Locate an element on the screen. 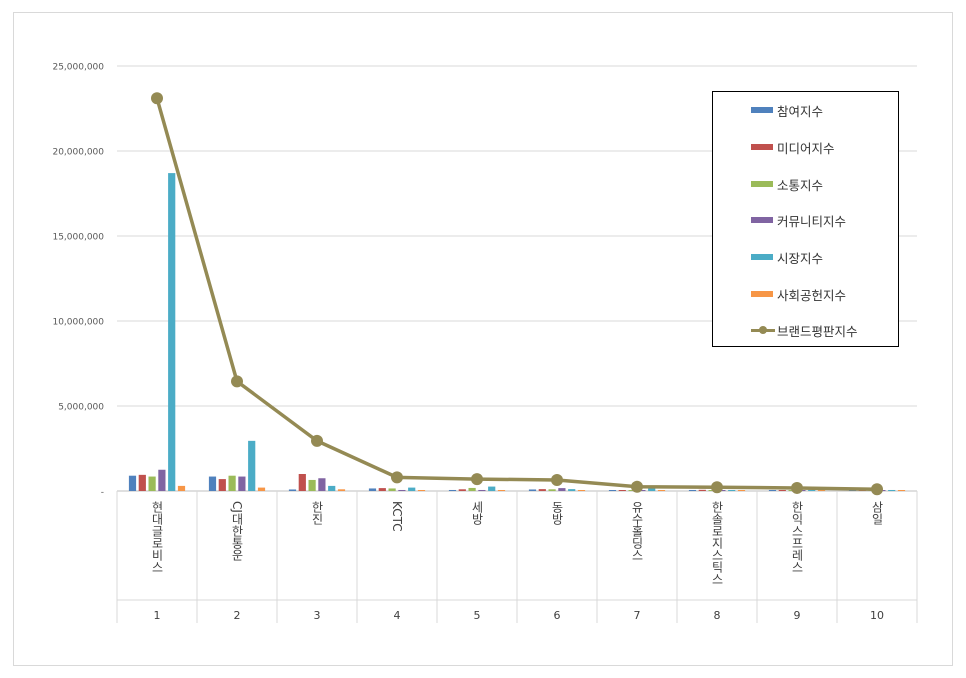 This screenshot has height=678, width=966. x-category-label: 삼일 is located at coordinates (877, 513).